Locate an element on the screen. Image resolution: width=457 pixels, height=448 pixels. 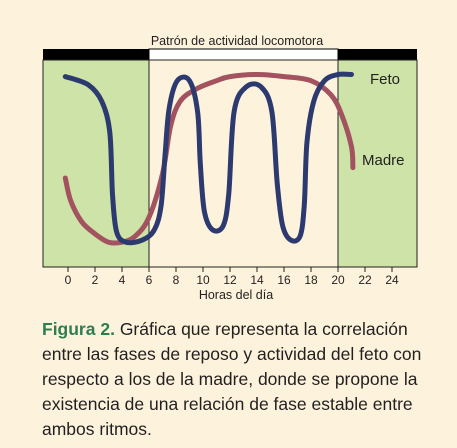
x-axis-label: Horas del día is located at coordinates (236, 295).